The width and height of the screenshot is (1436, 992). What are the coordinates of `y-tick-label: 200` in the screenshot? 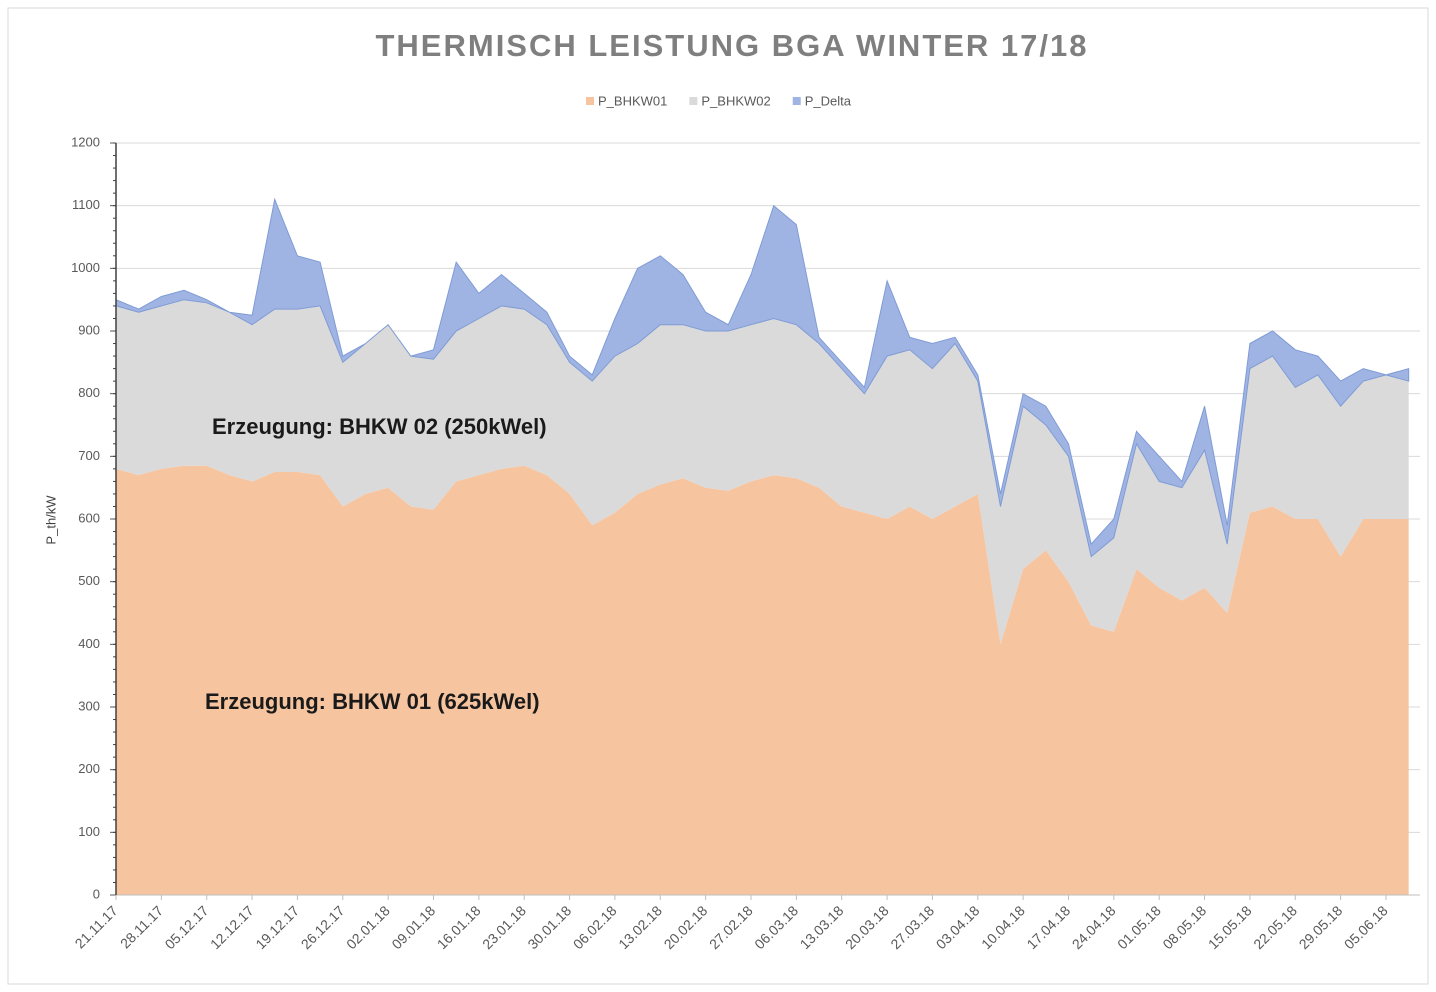 It's located at (89, 768).